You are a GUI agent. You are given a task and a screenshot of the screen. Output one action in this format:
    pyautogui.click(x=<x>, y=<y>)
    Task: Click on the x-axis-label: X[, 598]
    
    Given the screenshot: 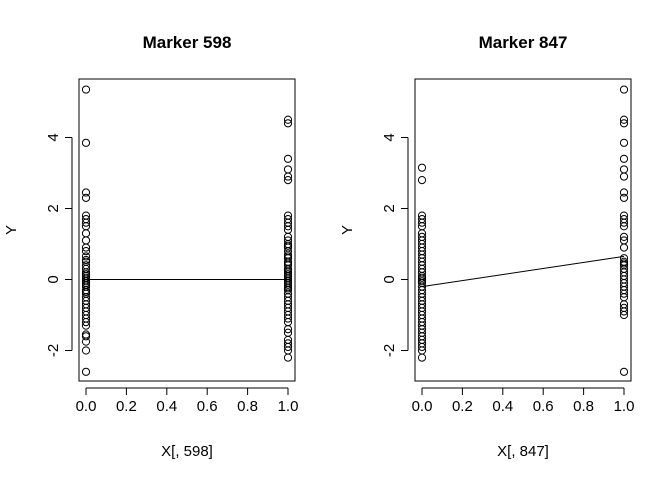 What is the action you would take?
    pyautogui.click(x=187, y=451)
    